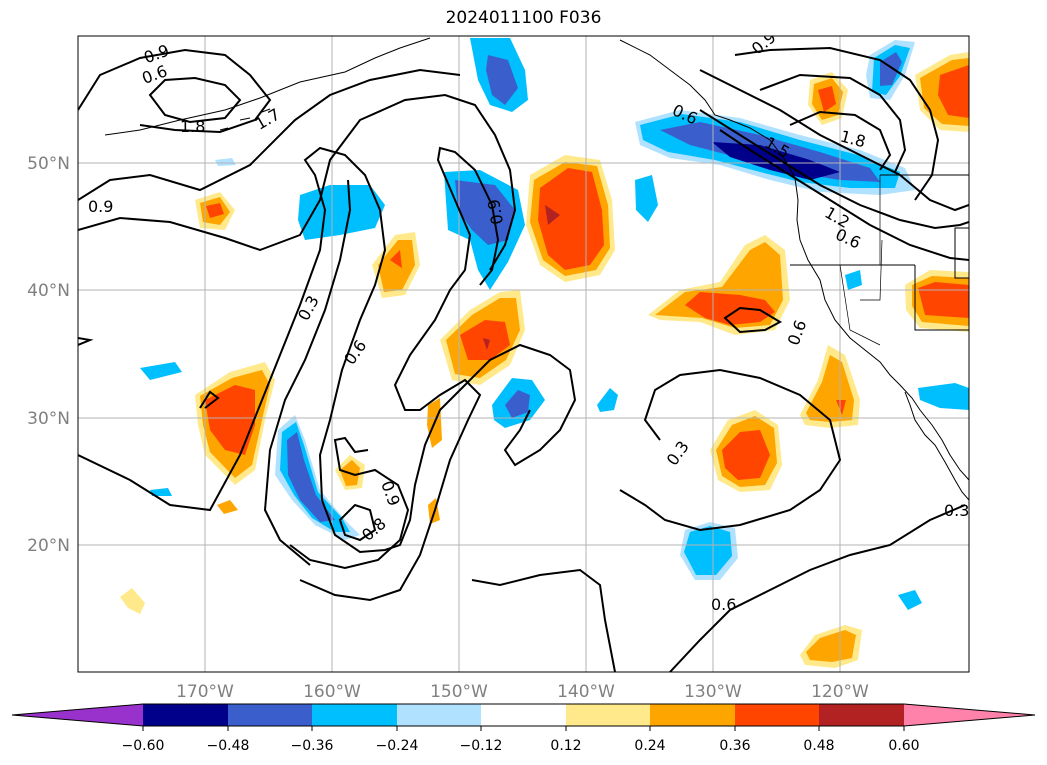 The width and height of the screenshot is (1047, 765). What do you see at coordinates (332, 692) in the screenshot?
I see `lon-label: 160°W` at bounding box center [332, 692].